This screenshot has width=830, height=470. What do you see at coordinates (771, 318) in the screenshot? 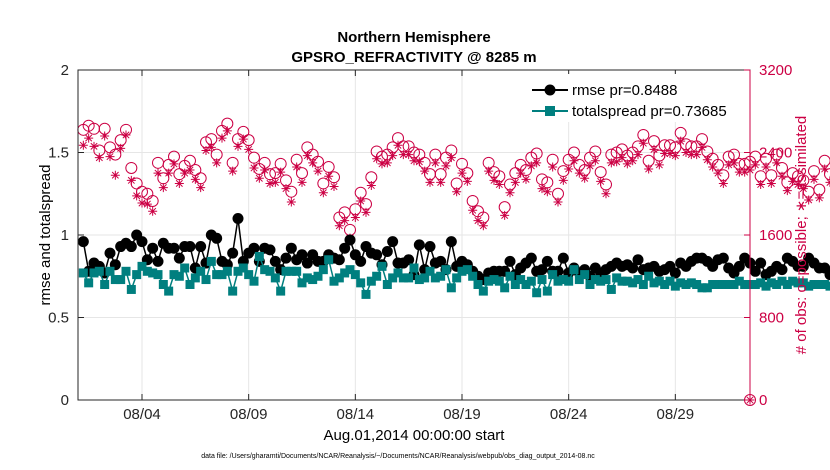
I see `y2-tick-label: 800` at bounding box center [771, 318].